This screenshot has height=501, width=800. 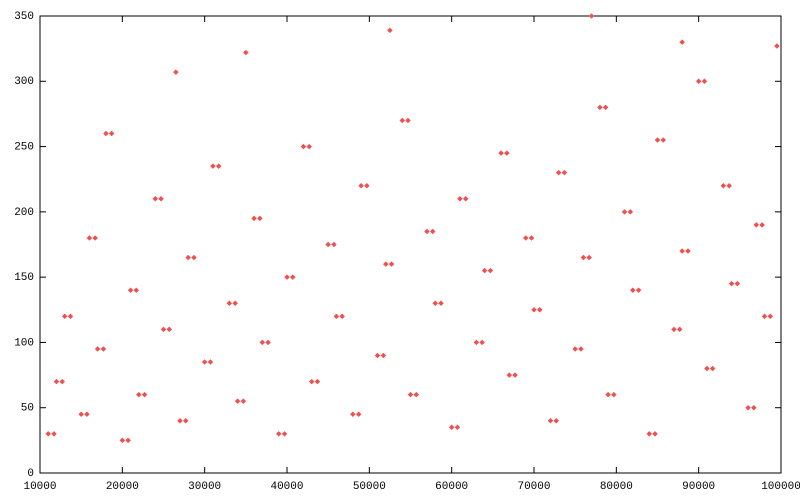 I want to click on x-tick-label: 70000, so click(x=533, y=487).